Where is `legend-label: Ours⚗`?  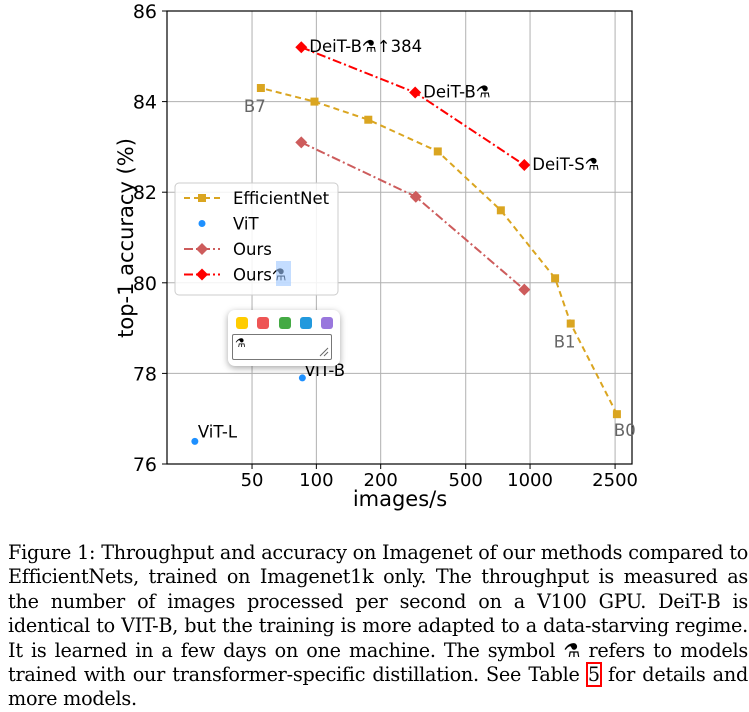
legend-label: Ours⚗ is located at coordinates (260, 275).